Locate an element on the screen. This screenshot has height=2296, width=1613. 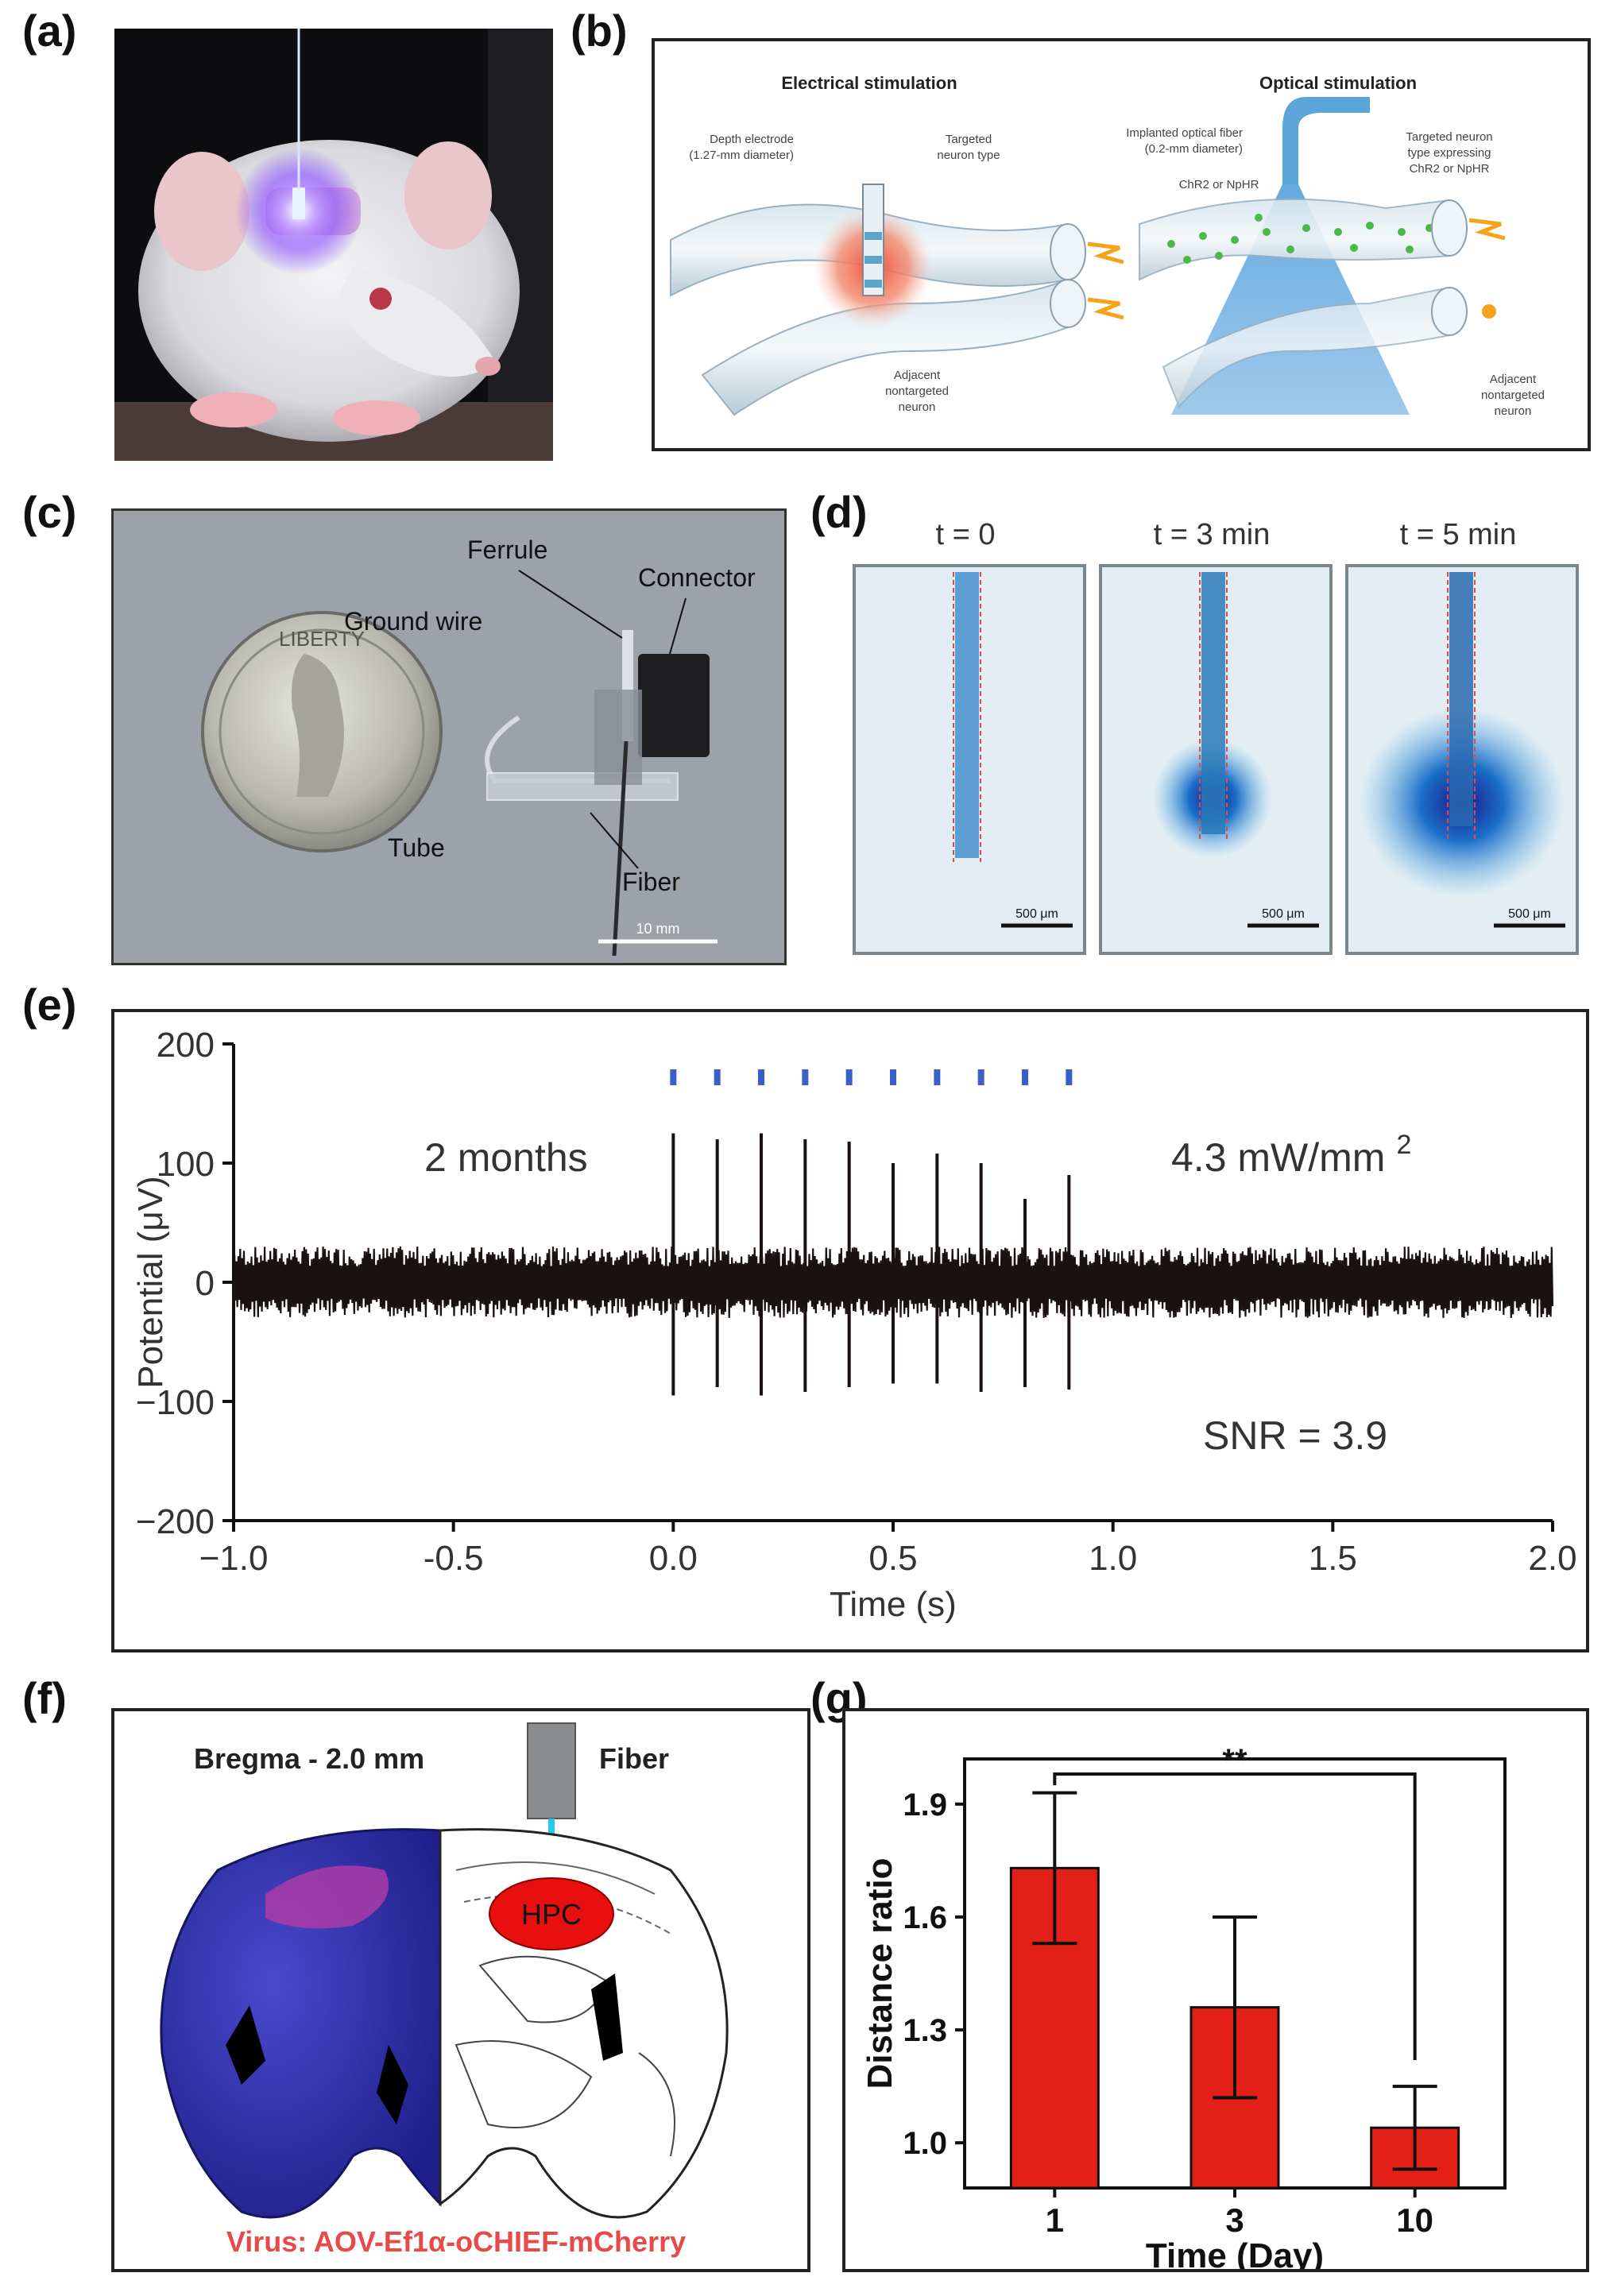
x-axis-title: Time (Day) is located at coordinates (1235, 2252).